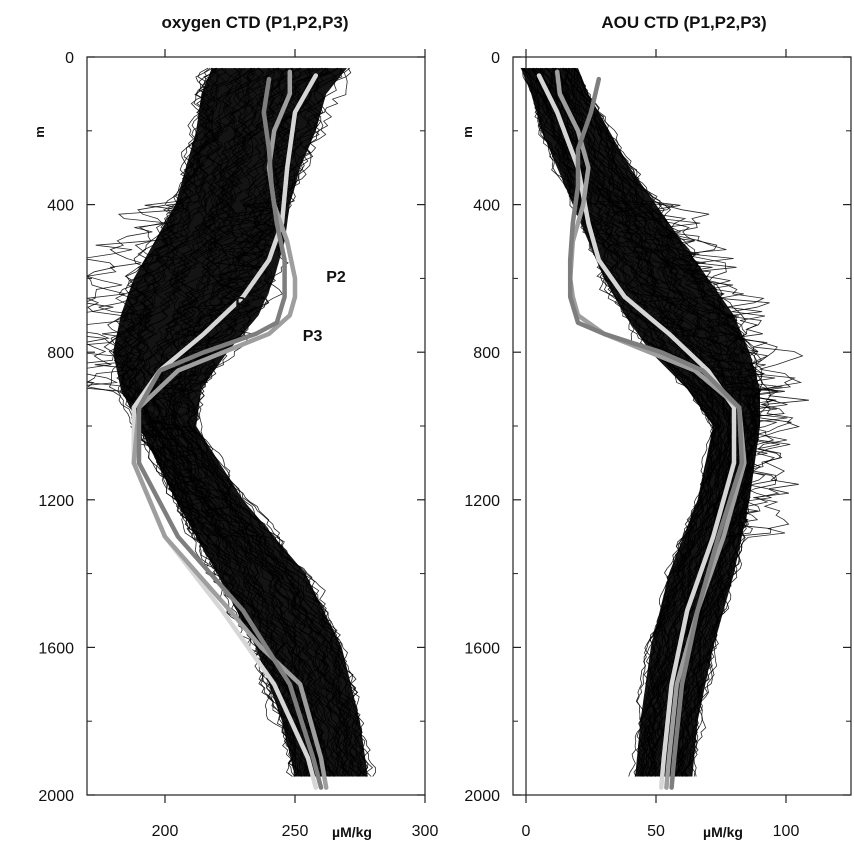 The height and width of the screenshot is (848, 854). I want to click on oxygen-annotation-p2: P2, so click(336, 277).